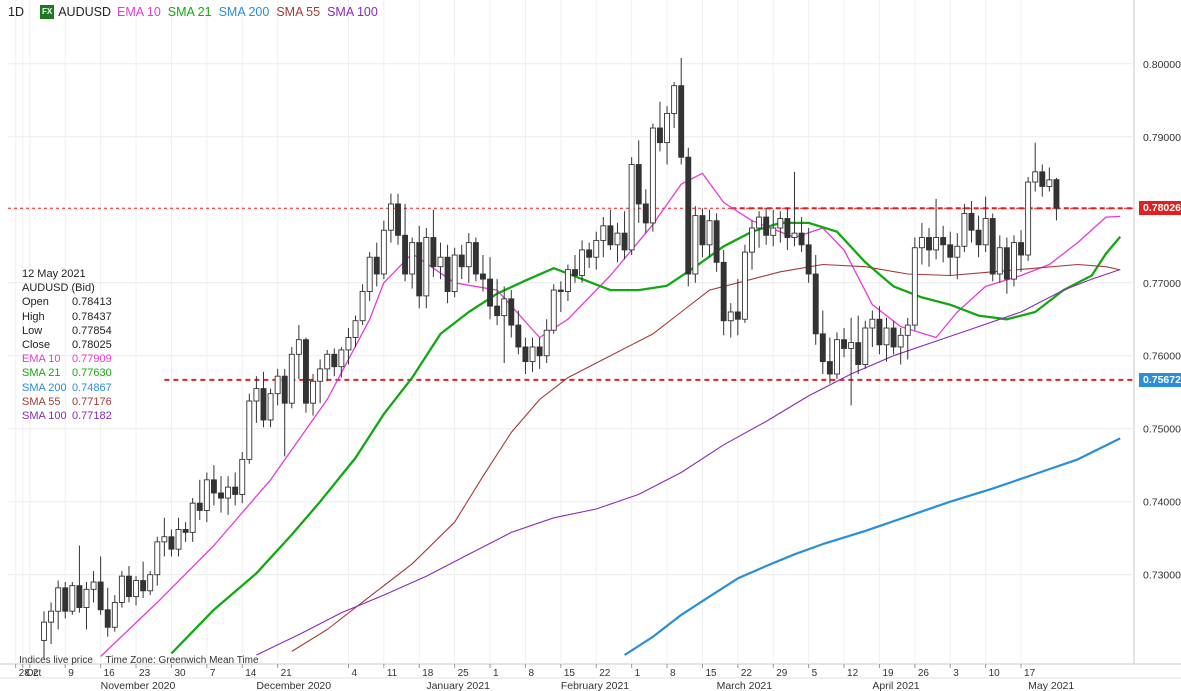  Describe the element at coordinates (25, 673) in the screenshot. I see `x-tick-label: 28` at that location.